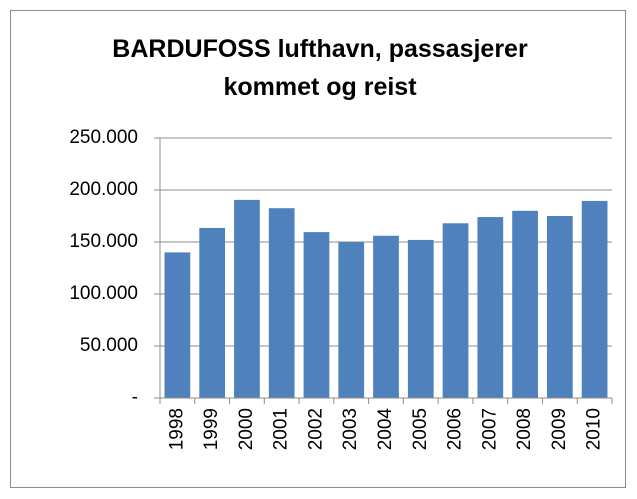  Describe the element at coordinates (420, 429) in the screenshot. I see `x-tick-label: 2005` at that location.